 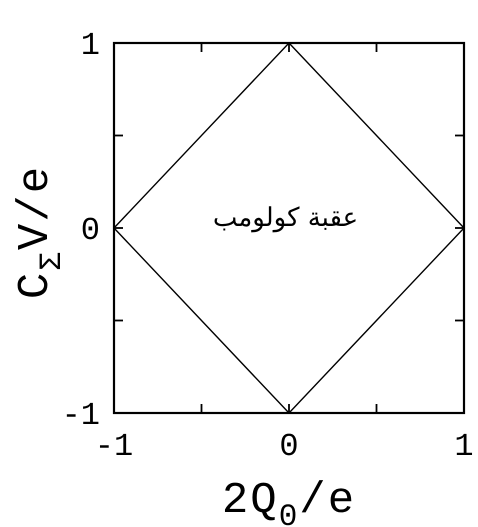 I want to click on x-axis-title: 2Q$_{0}$/e, so click(x=289, y=501).